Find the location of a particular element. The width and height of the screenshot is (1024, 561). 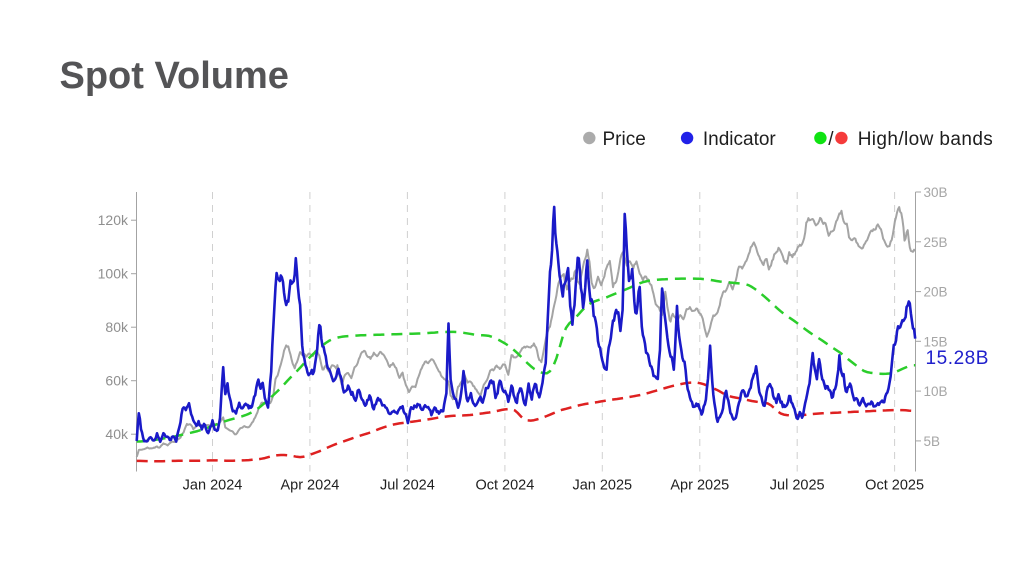

svg-text: 40k is located at coordinates (117, 434).